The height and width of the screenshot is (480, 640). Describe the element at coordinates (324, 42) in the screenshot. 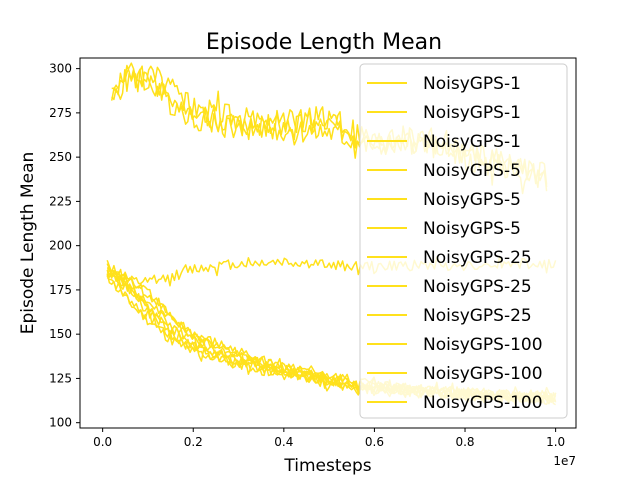

I see `chart-title: Episode Length Mean` at that location.